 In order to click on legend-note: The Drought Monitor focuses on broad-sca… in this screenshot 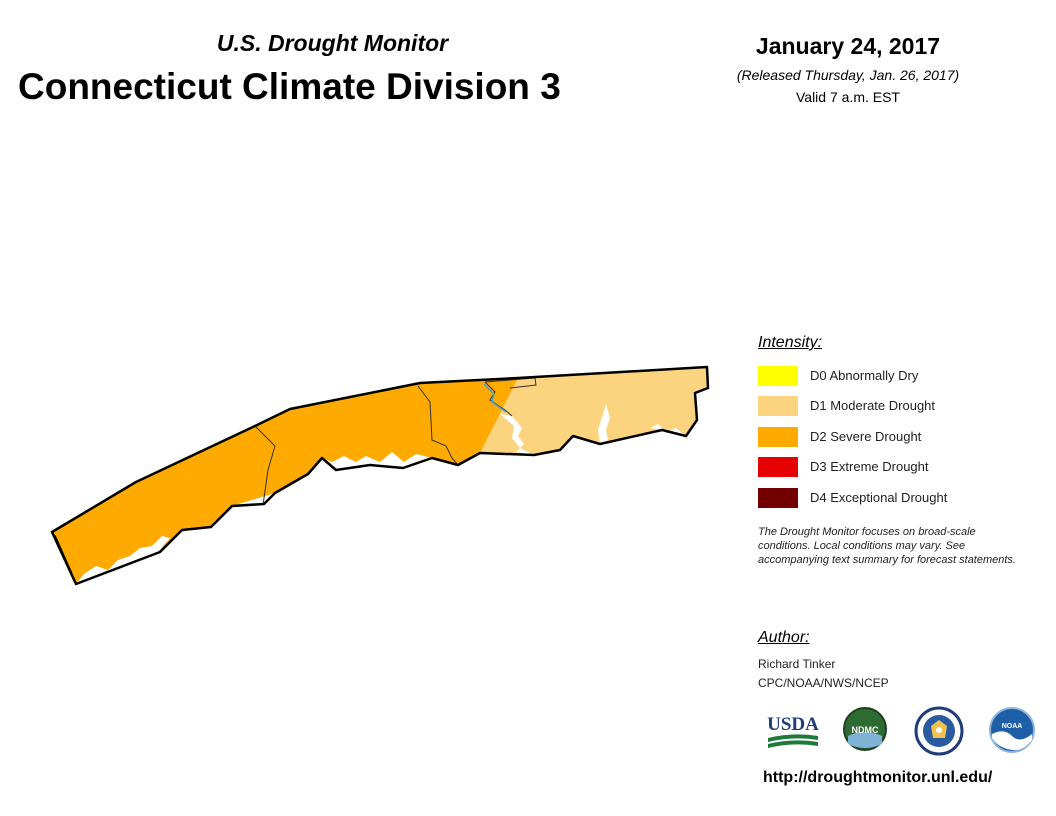, I will do `click(887, 546)`.